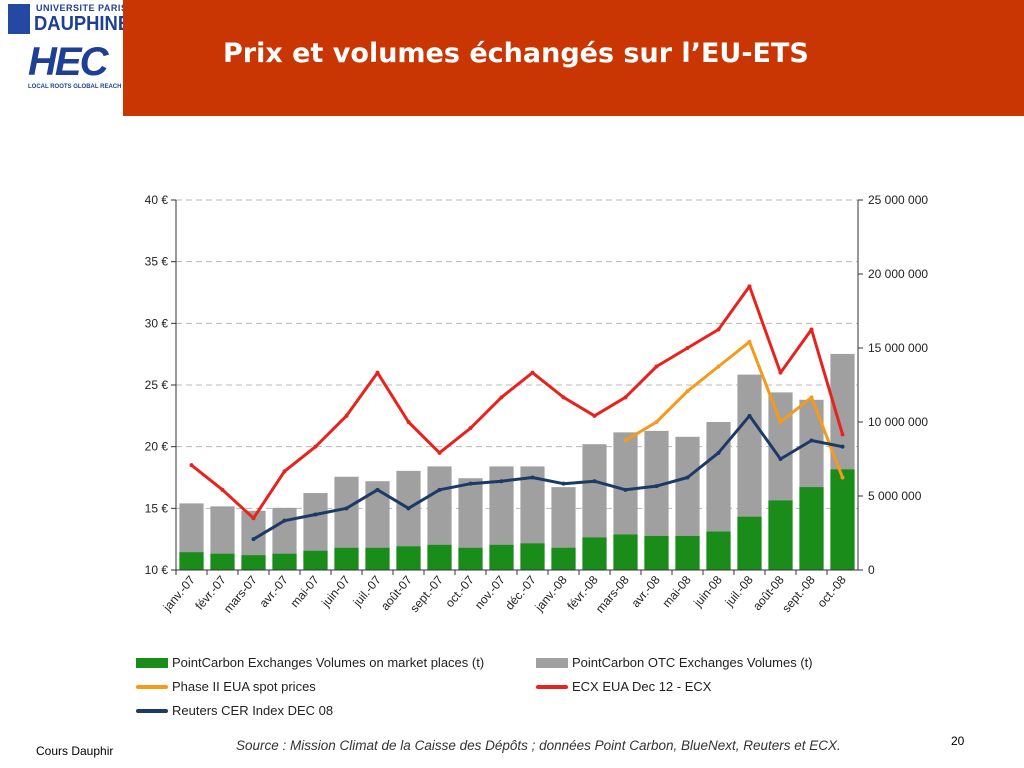 The height and width of the screenshot is (768, 1024). I want to click on x-tick-label: oct.-07, so click(459, 591).